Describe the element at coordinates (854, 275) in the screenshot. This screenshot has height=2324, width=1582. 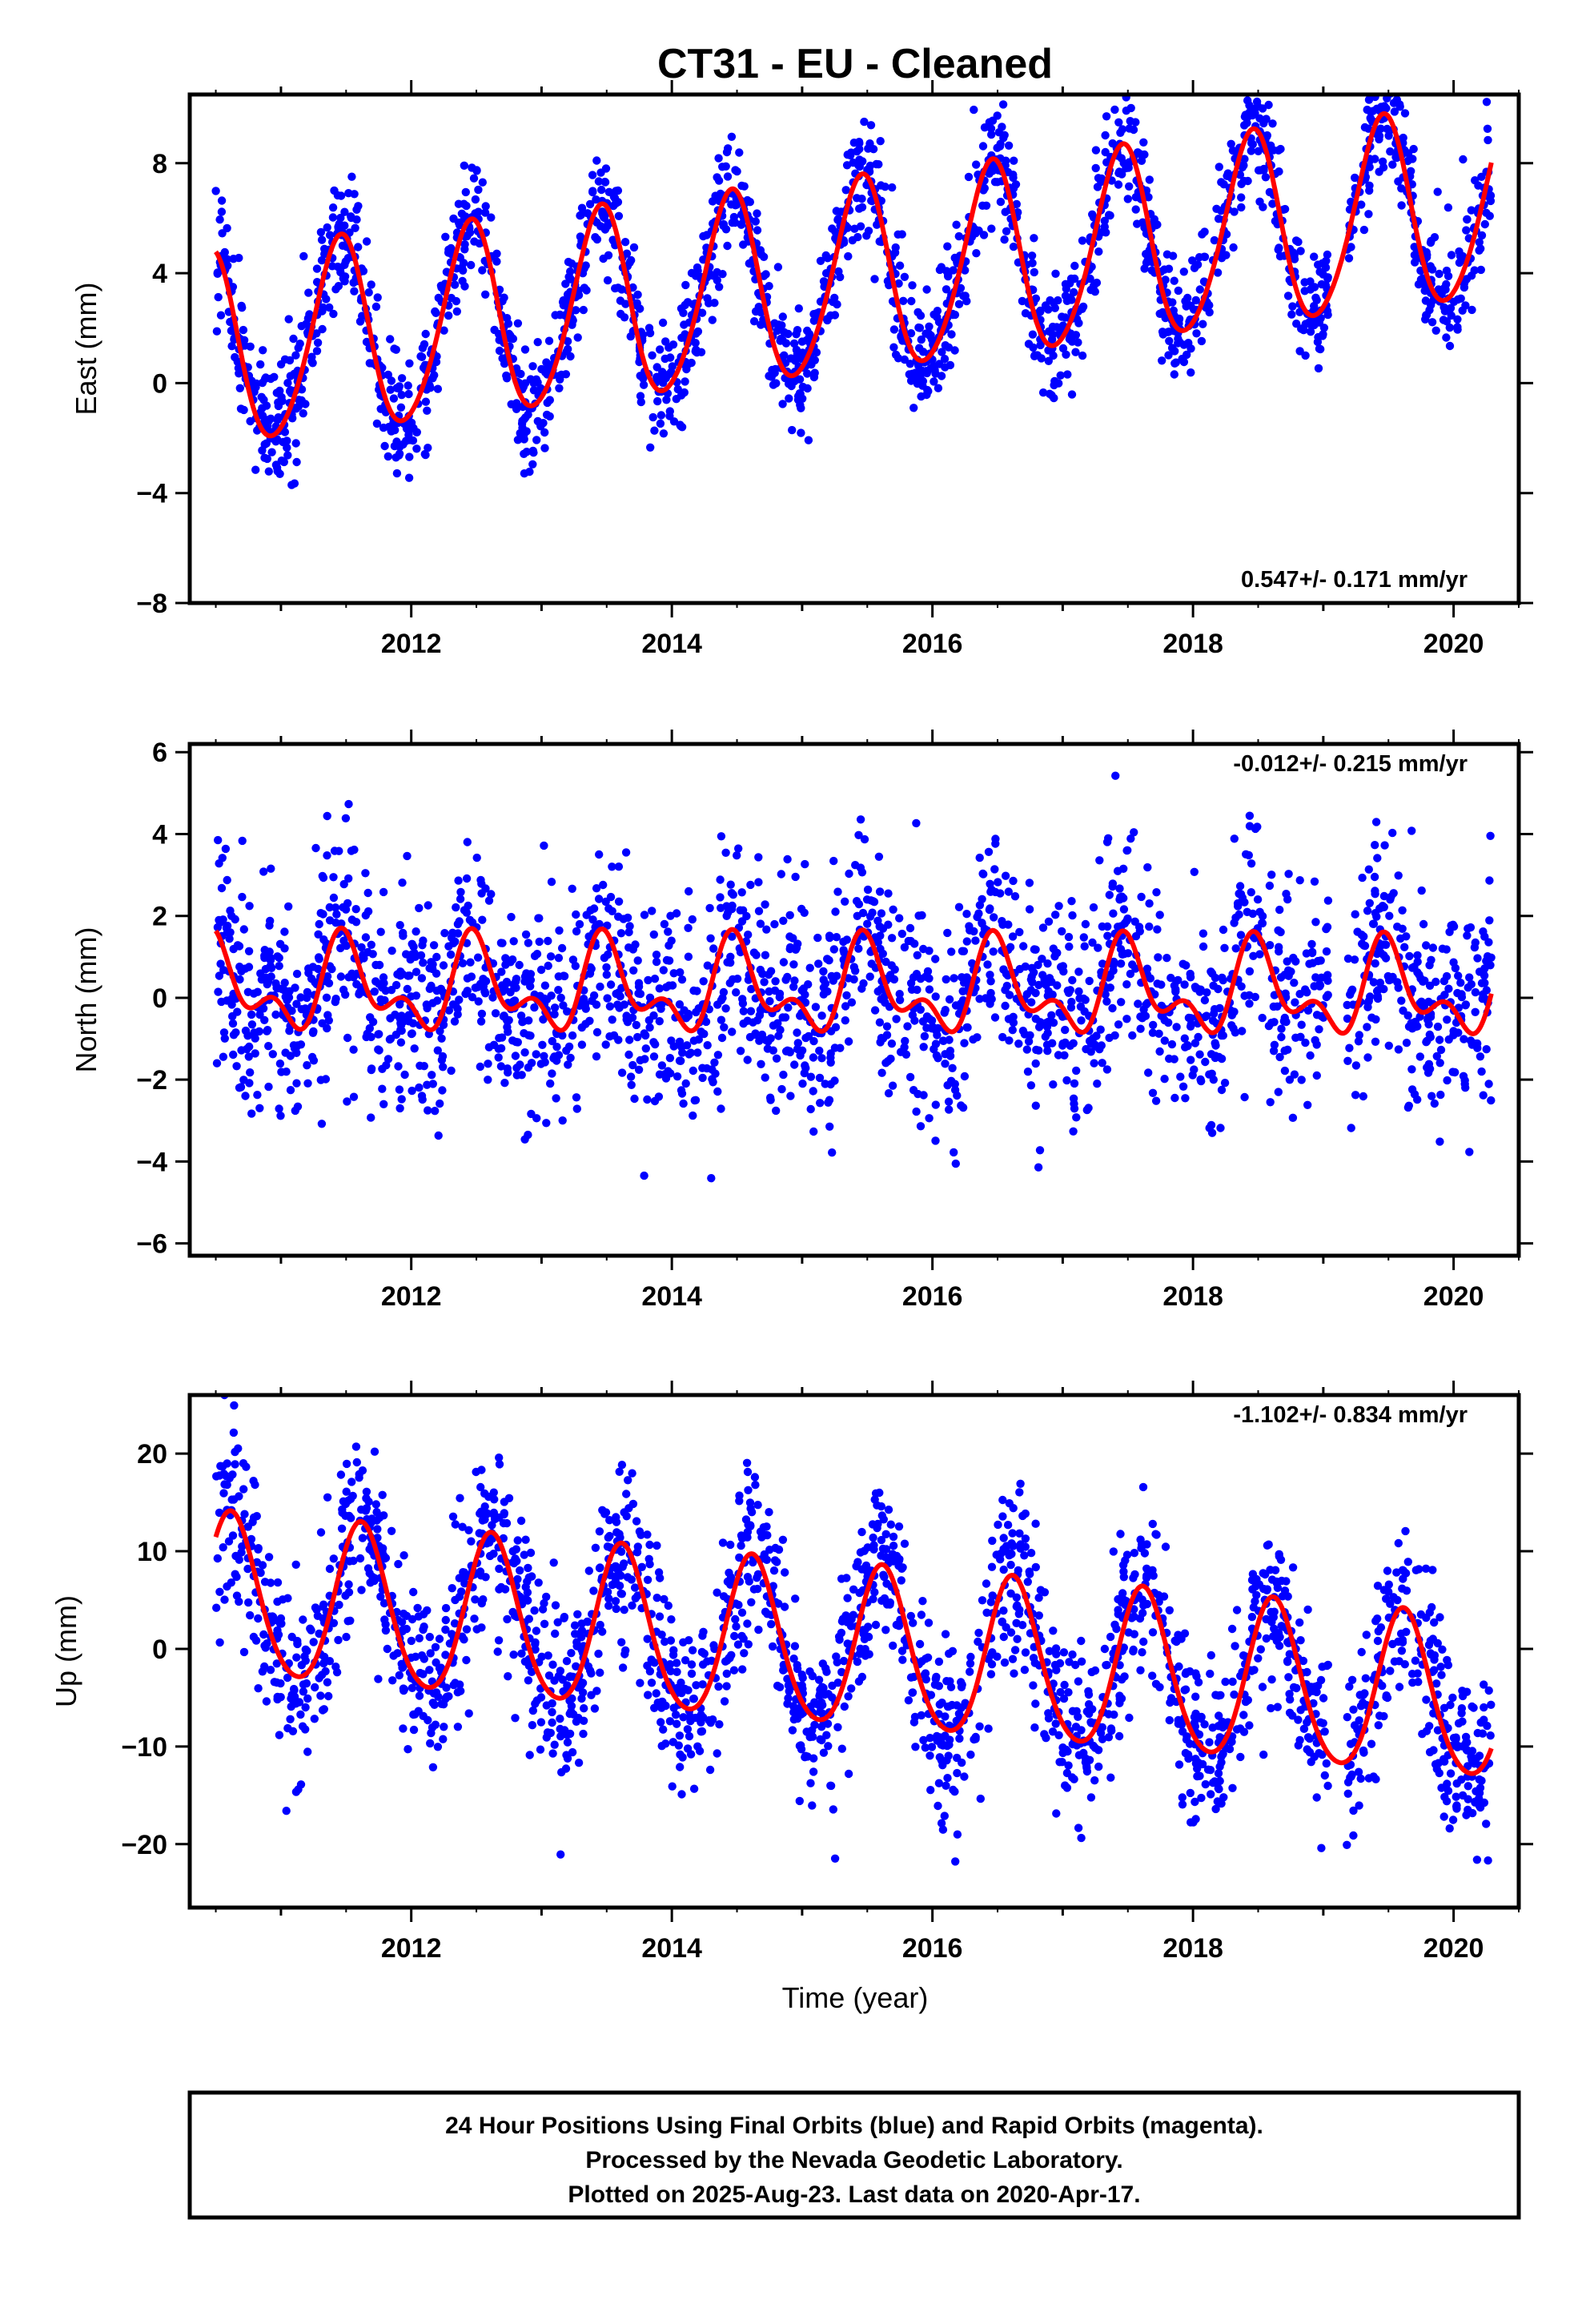
I see `model-fit-line-east` at that location.